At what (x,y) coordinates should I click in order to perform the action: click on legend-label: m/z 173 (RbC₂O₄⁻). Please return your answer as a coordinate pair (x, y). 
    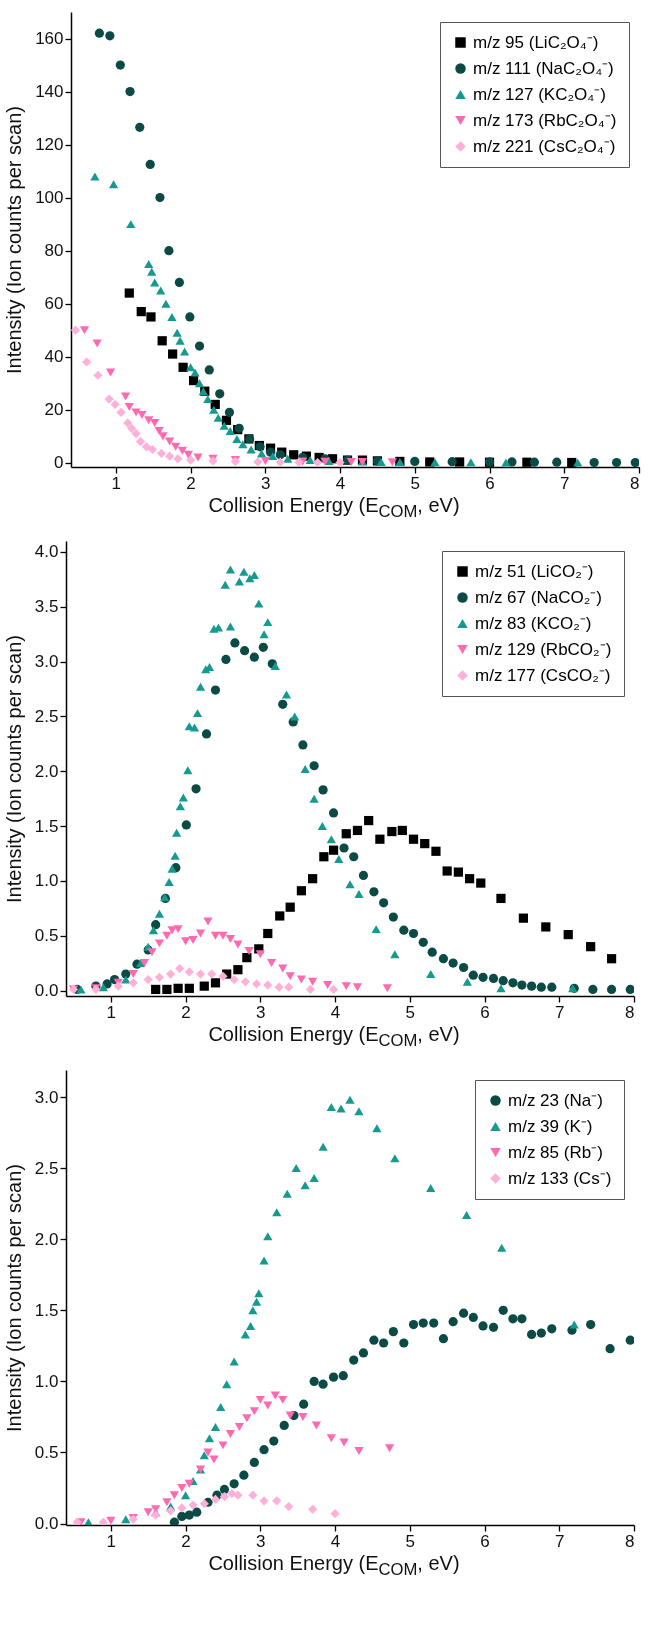
    Looking at the image, I should click on (545, 120).